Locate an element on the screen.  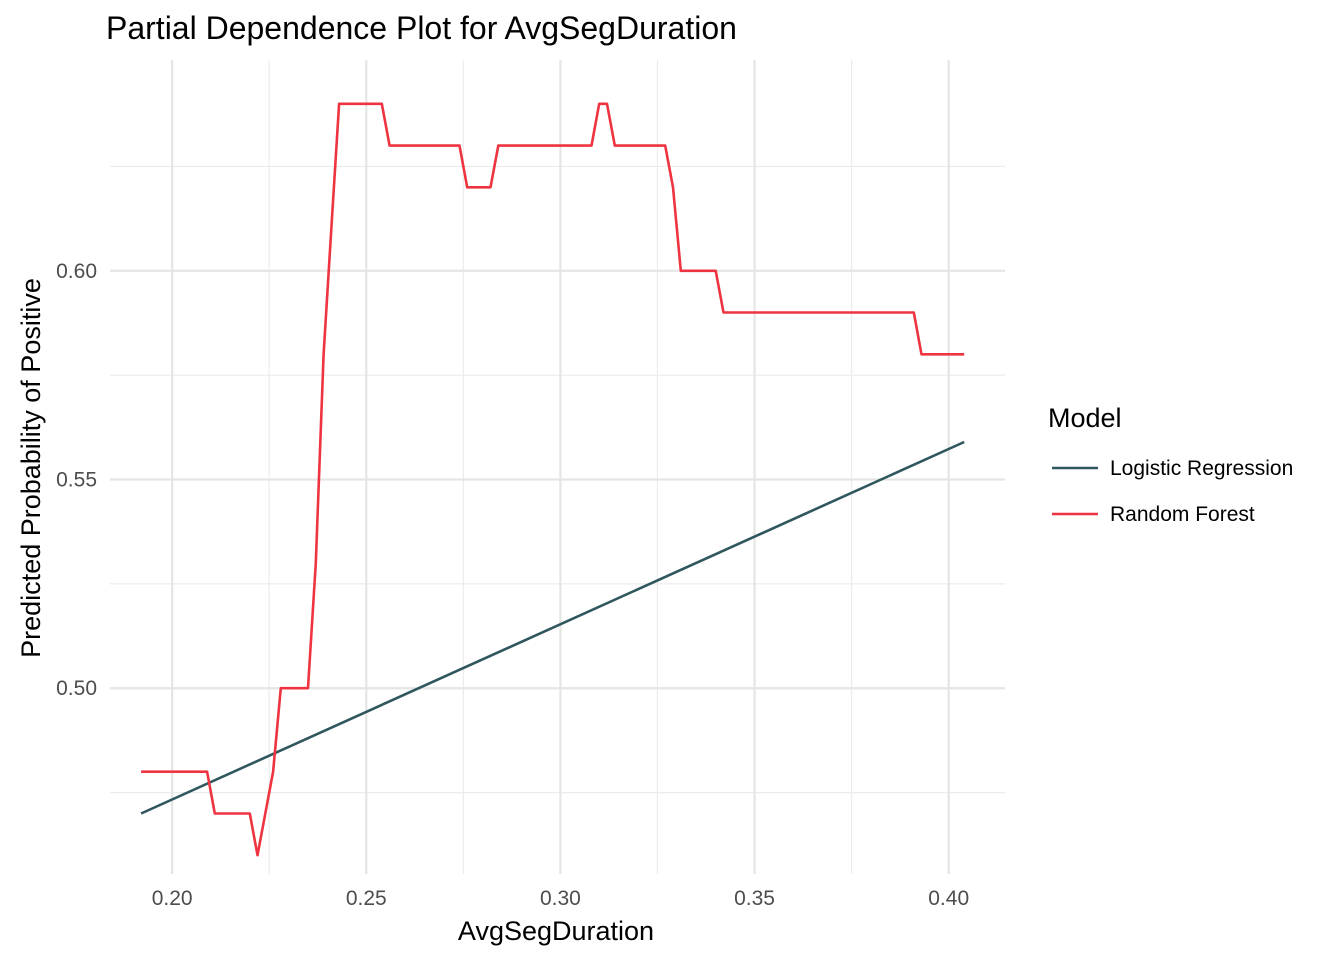
x-axis-ticks: 0.20 0.25 0.30 0.35 0.40 is located at coordinates (560, 898).